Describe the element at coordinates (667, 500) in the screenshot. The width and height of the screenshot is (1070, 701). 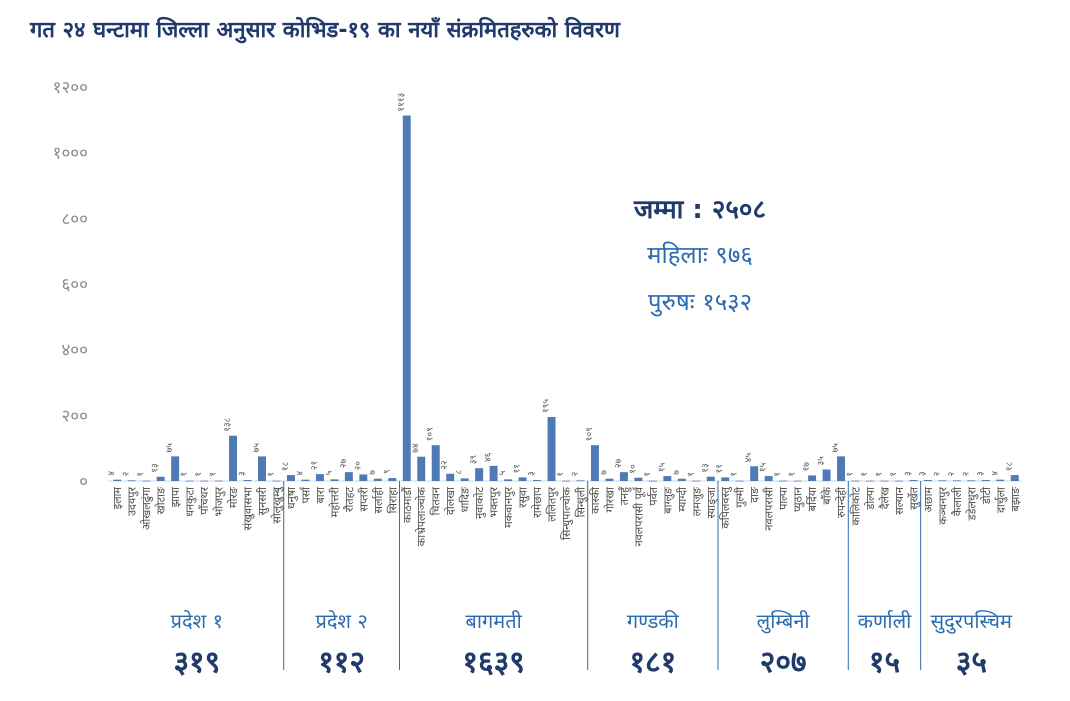
I see `district-label: बाग्लुङ` at that location.